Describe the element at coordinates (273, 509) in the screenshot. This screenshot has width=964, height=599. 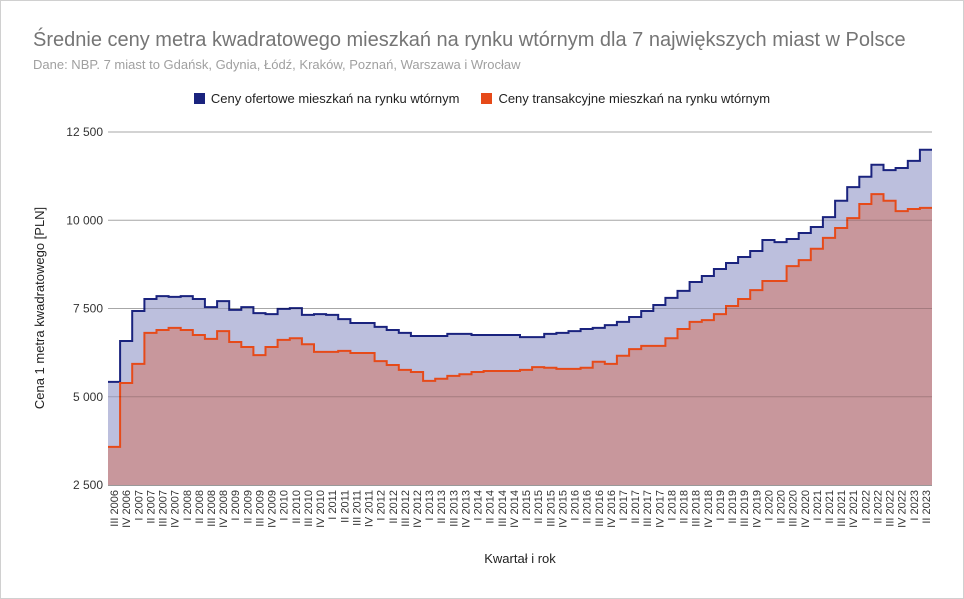
I see `x-tick-label: IV 2009` at that location.